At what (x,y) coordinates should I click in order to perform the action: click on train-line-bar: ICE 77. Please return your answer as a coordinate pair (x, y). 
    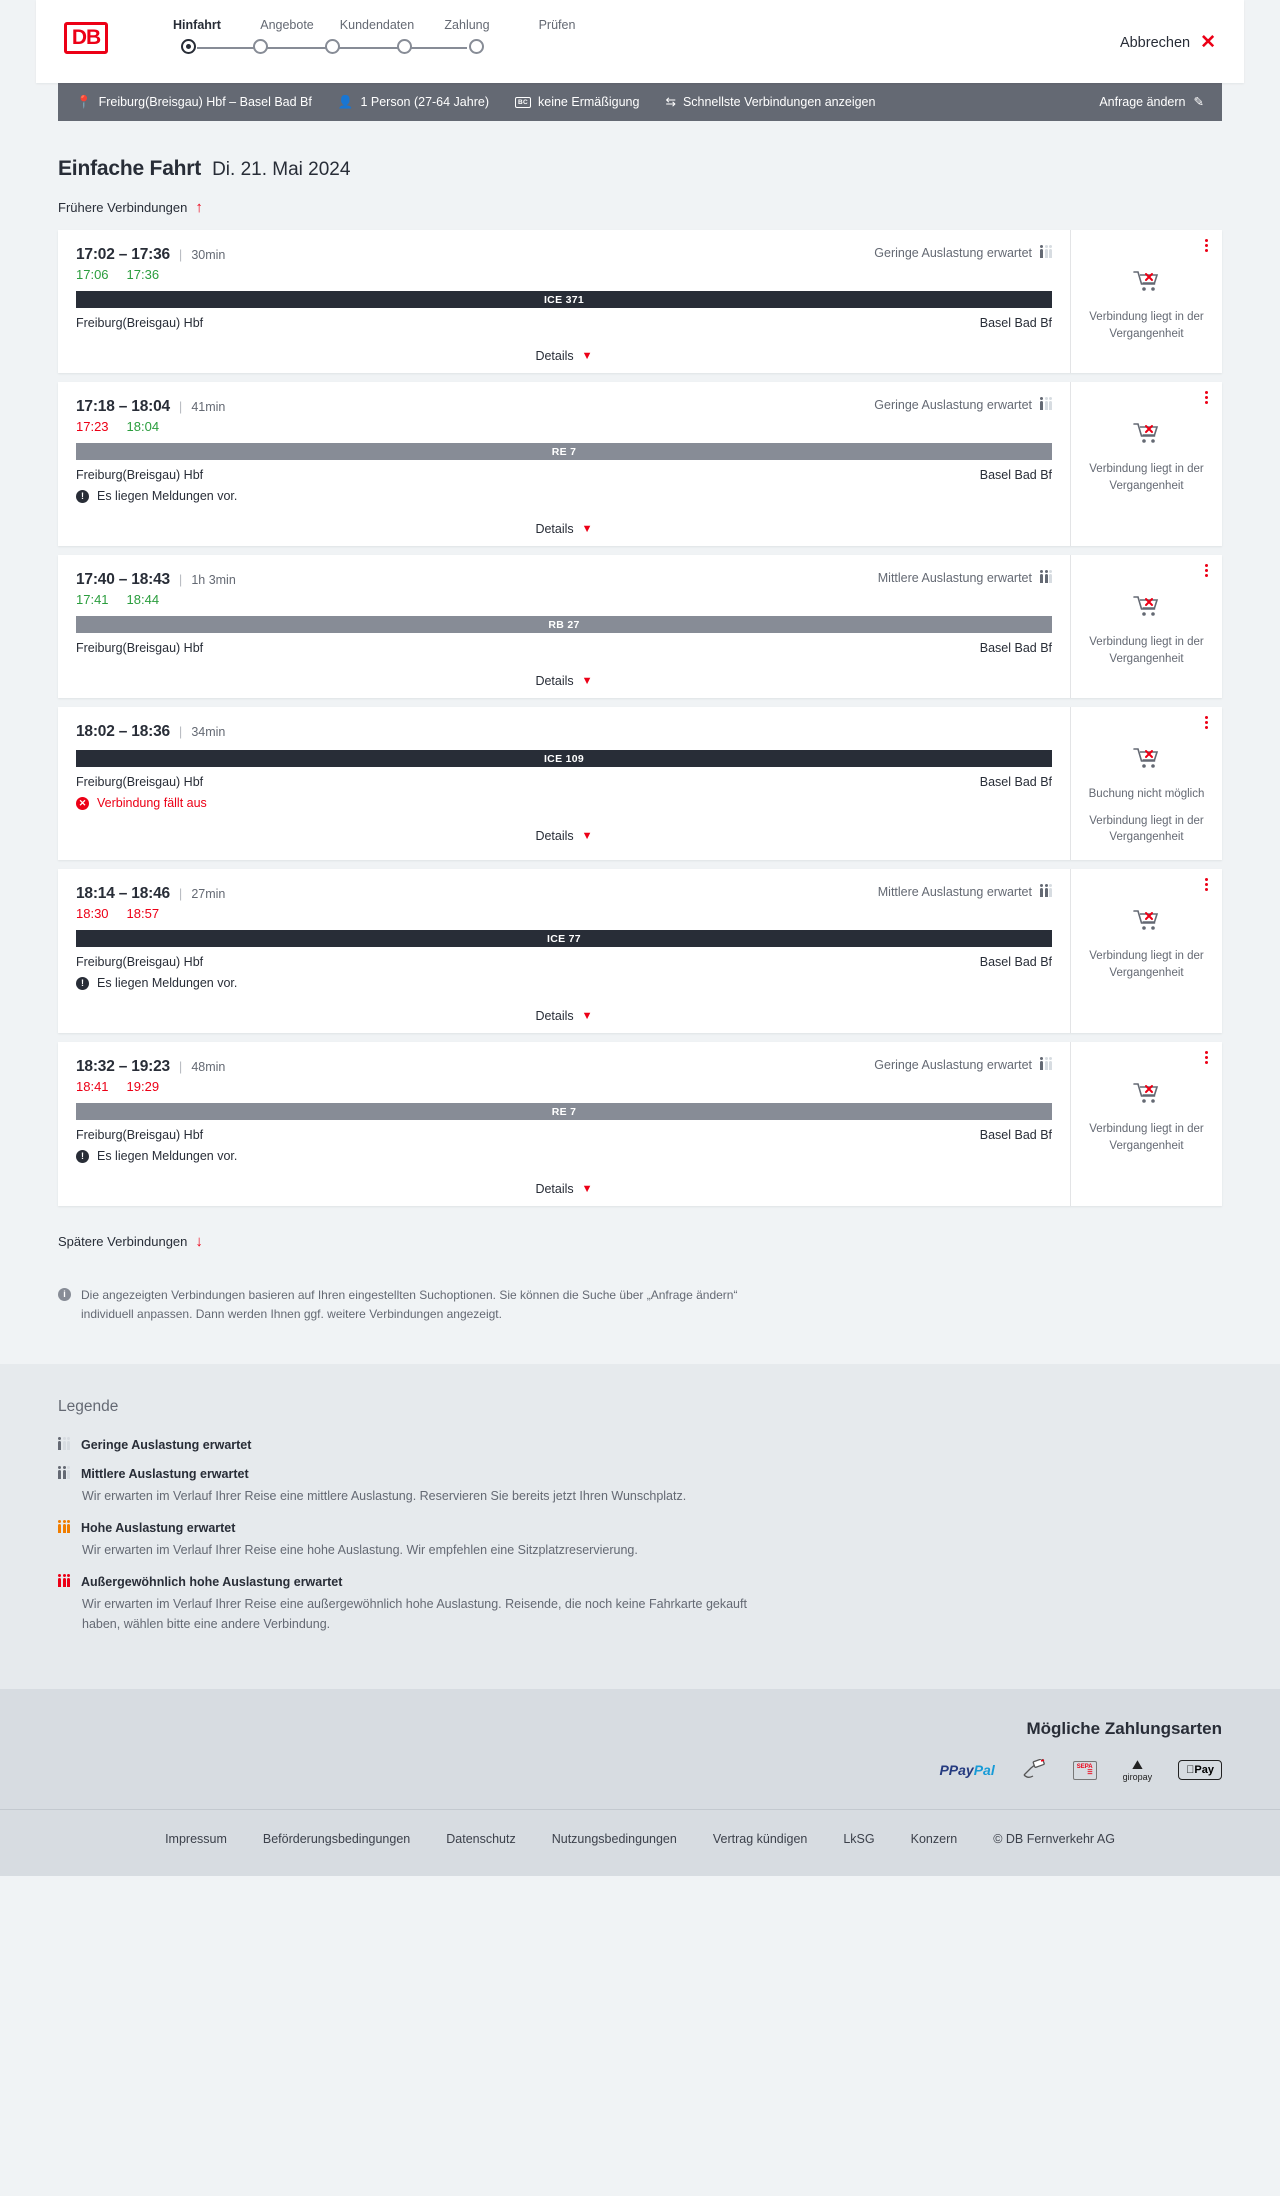
    Looking at the image, I should click on (564, 939).